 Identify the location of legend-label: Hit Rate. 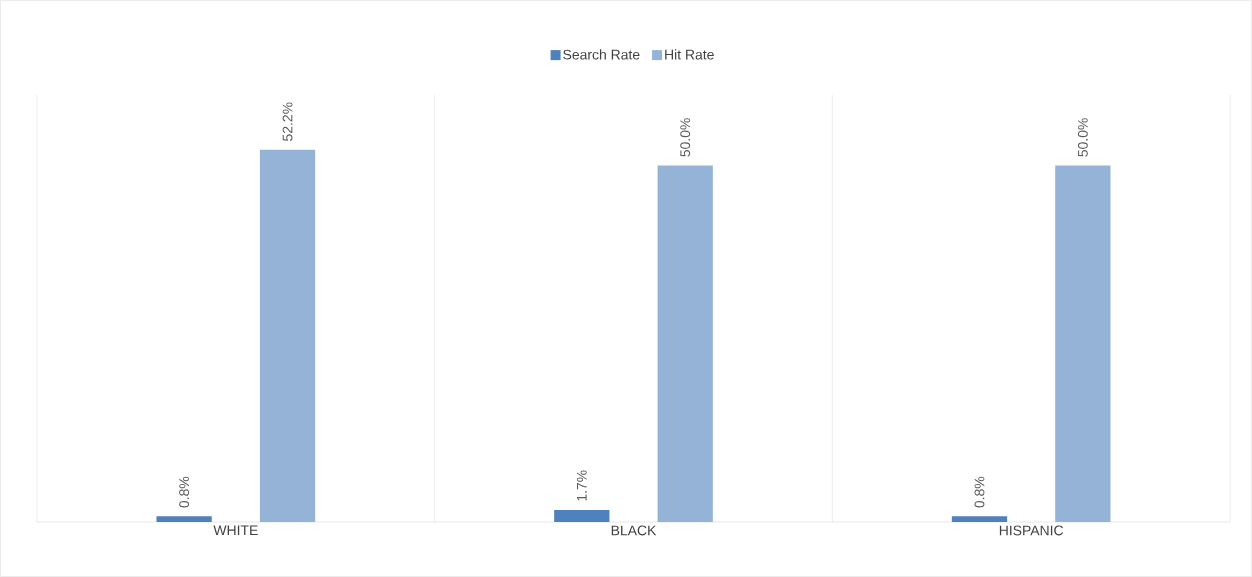
(689, 54).